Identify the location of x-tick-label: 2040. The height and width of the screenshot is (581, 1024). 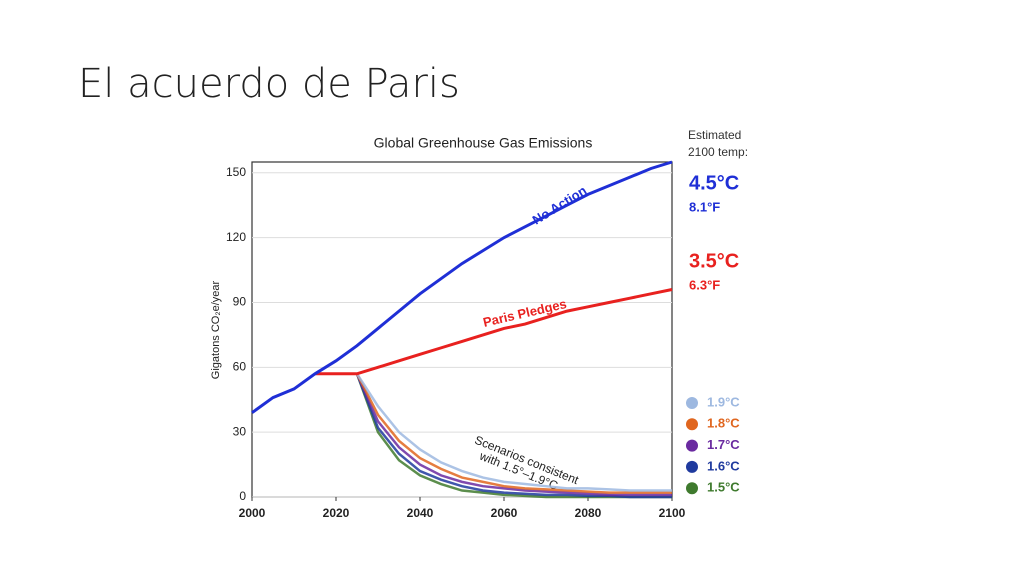
(420, 513).